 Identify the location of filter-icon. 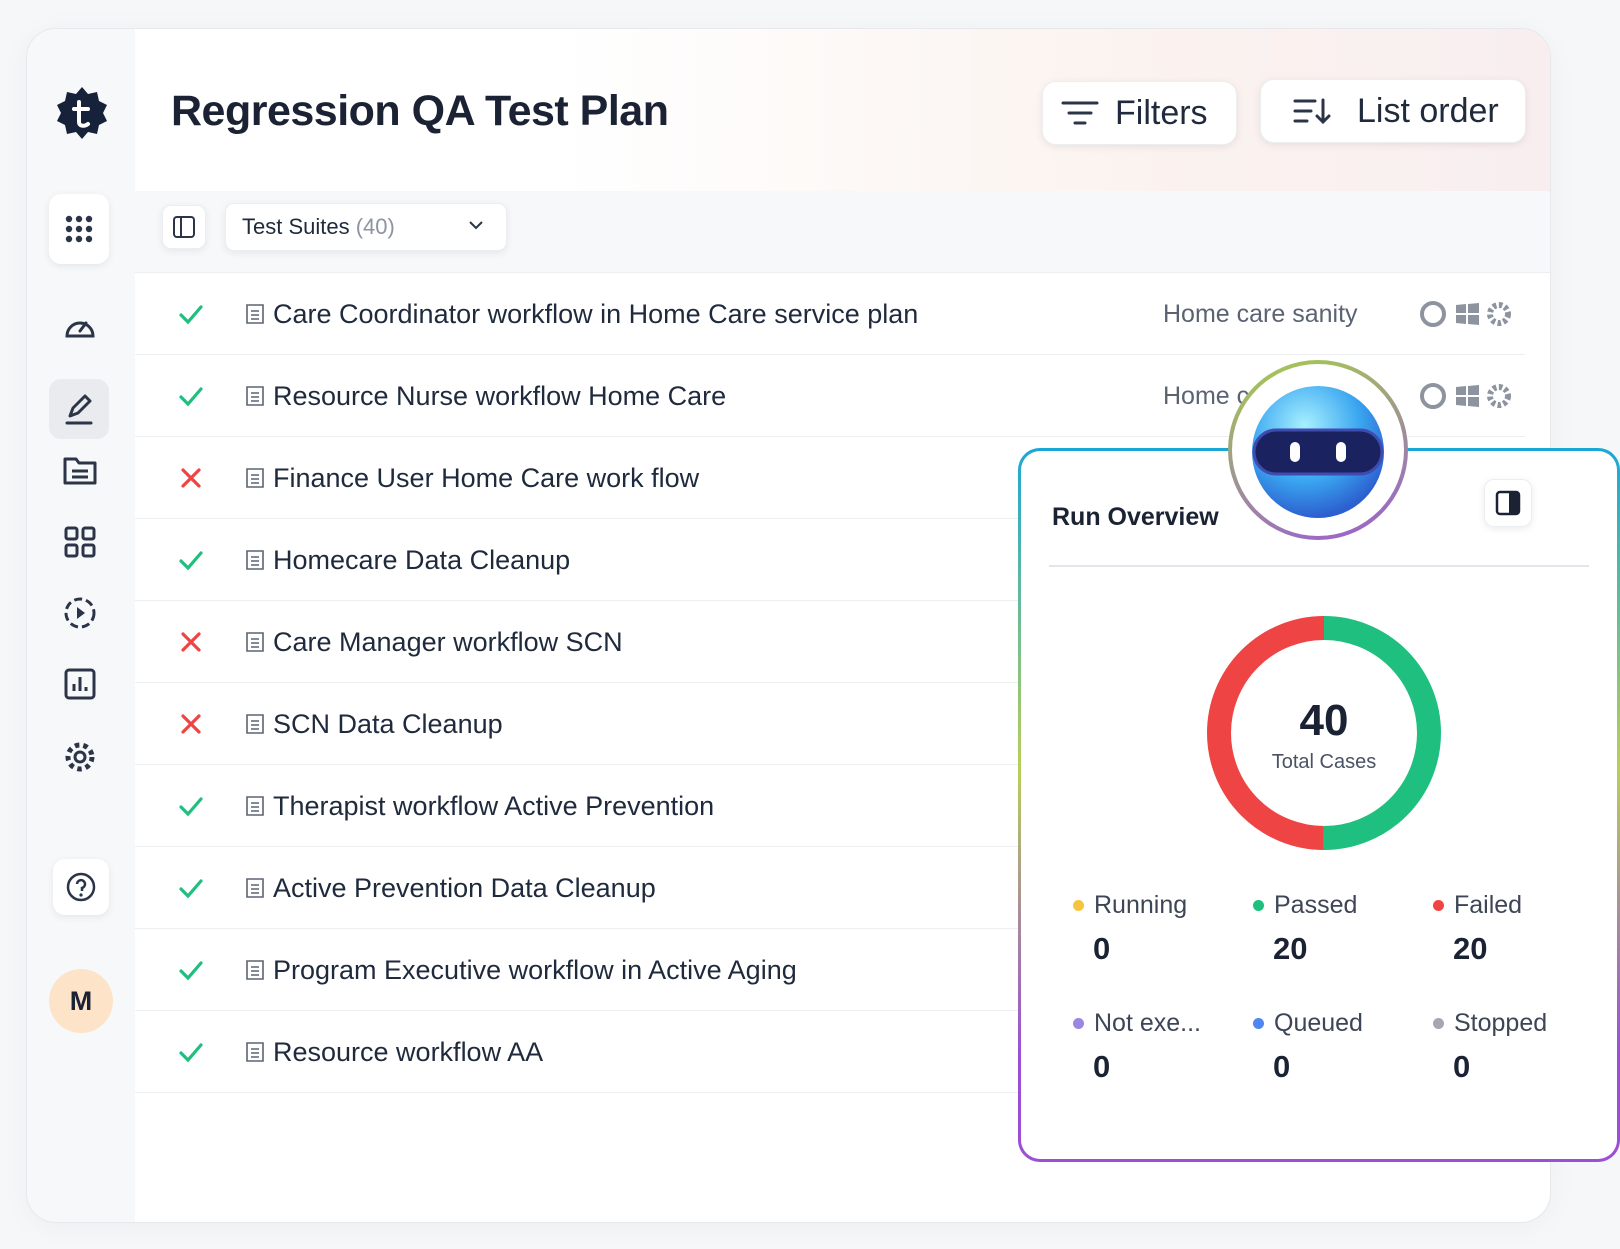
(1080, 113).